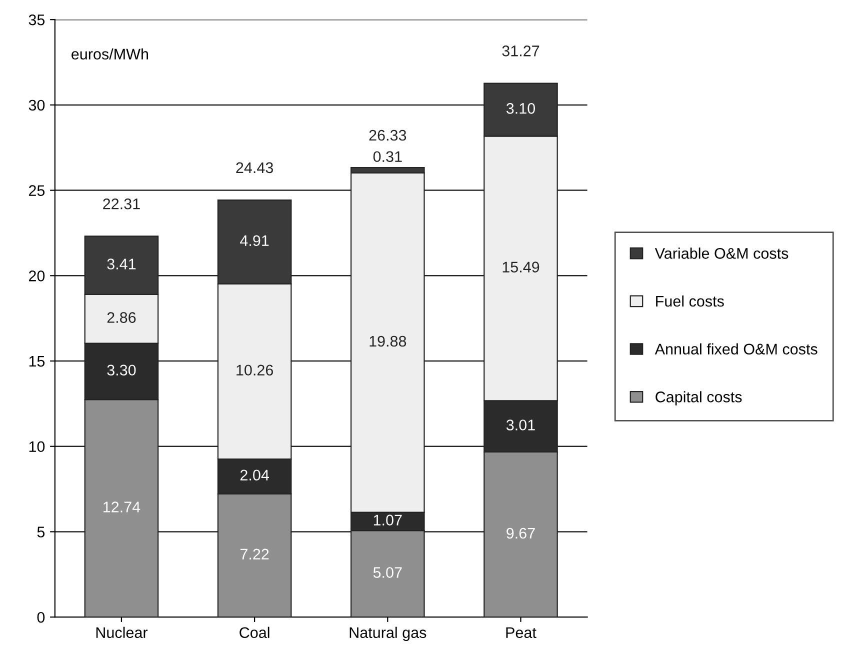 Image resolution: width=845 pixels, height=653 pixels. I want to click on data-label: 0.31, so click(387, 156).